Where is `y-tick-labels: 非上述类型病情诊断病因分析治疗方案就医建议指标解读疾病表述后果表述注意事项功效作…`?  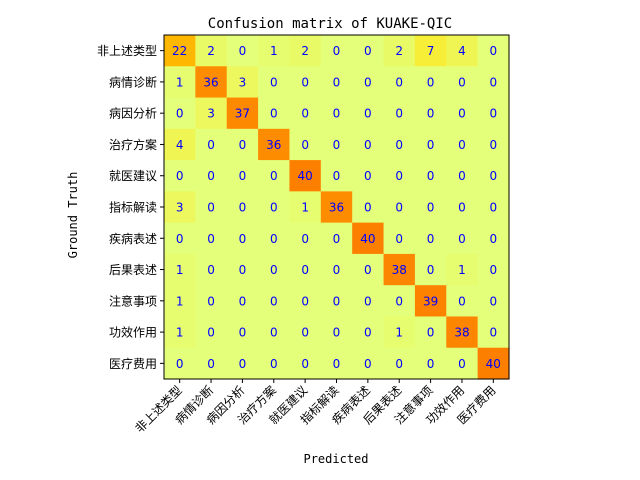
y-tick-labels: 非上述类型病情诊断病因分析治疗方案就医建议指标解读疾病表述后果表述注意事项功效作… is located at coordinates (127, 207).